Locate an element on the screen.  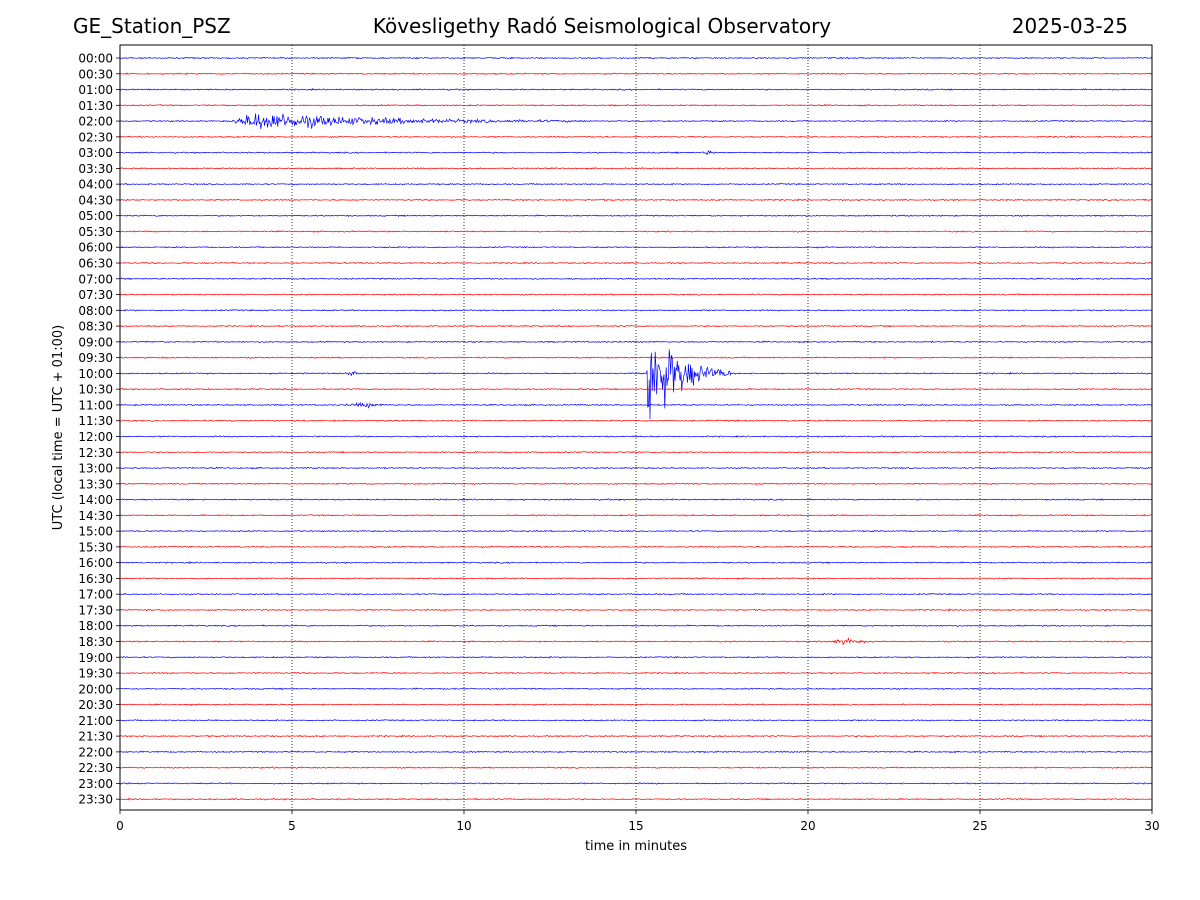
y-tick-label: 01:00 is located at coordinates (95, 90).